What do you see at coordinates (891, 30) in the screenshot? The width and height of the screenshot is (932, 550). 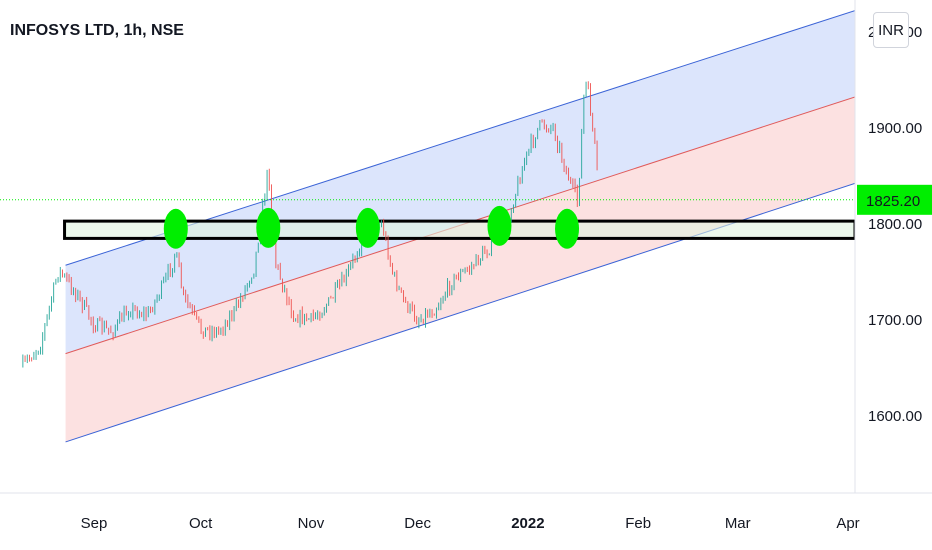 I see `currency-button: INR` at bounding box center [891, 30].